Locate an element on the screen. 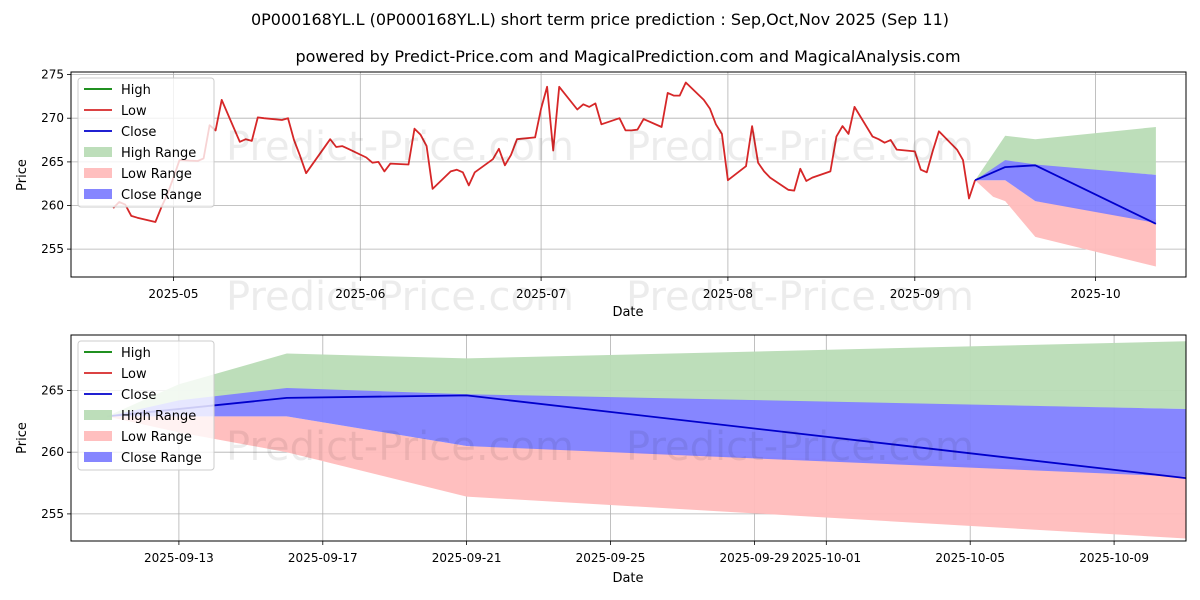 The width and height of the screenshot is (1200, 600). x-tick-label: 2025-09-25 is located at coordinates (611, 558).